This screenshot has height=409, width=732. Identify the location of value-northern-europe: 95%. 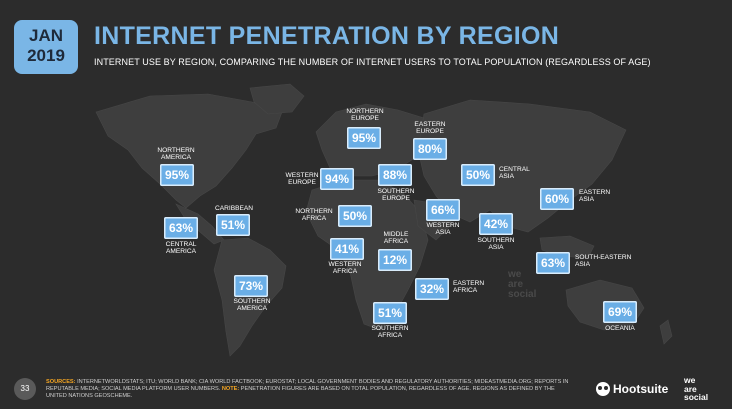
(364, 138).